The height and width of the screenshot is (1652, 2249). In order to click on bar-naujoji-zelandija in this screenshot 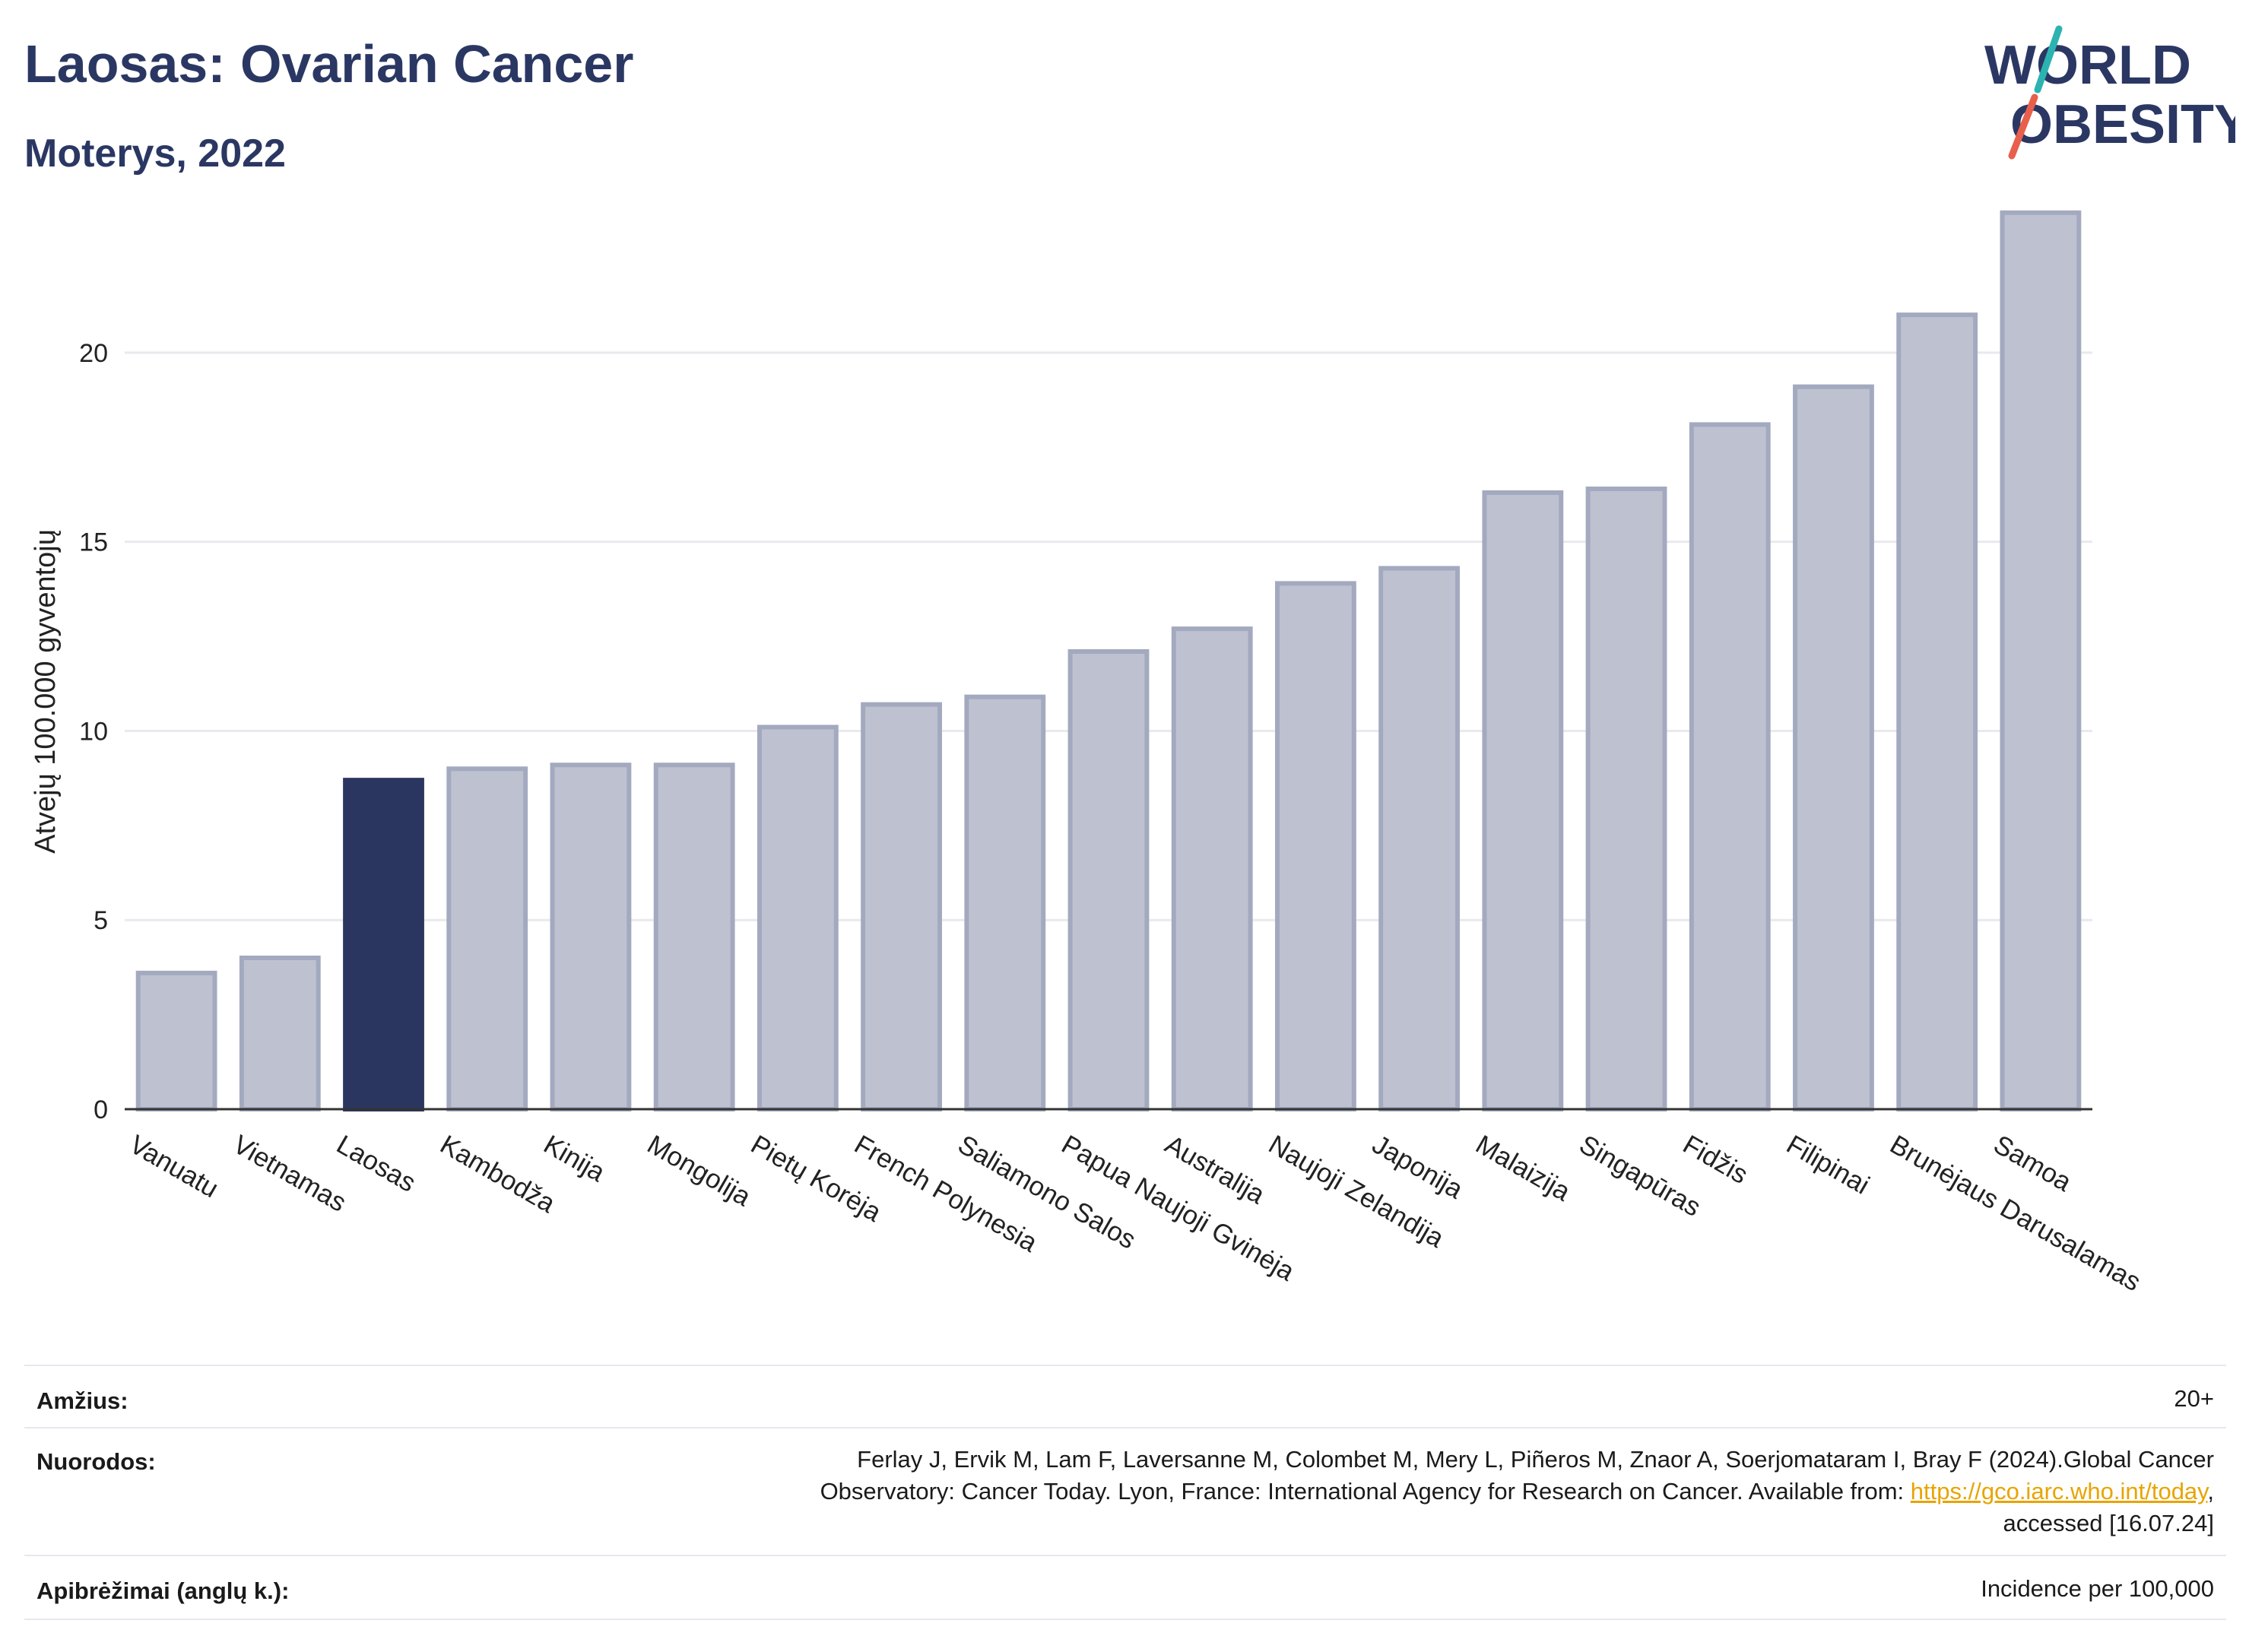, I will do `click(1315, 846)`.